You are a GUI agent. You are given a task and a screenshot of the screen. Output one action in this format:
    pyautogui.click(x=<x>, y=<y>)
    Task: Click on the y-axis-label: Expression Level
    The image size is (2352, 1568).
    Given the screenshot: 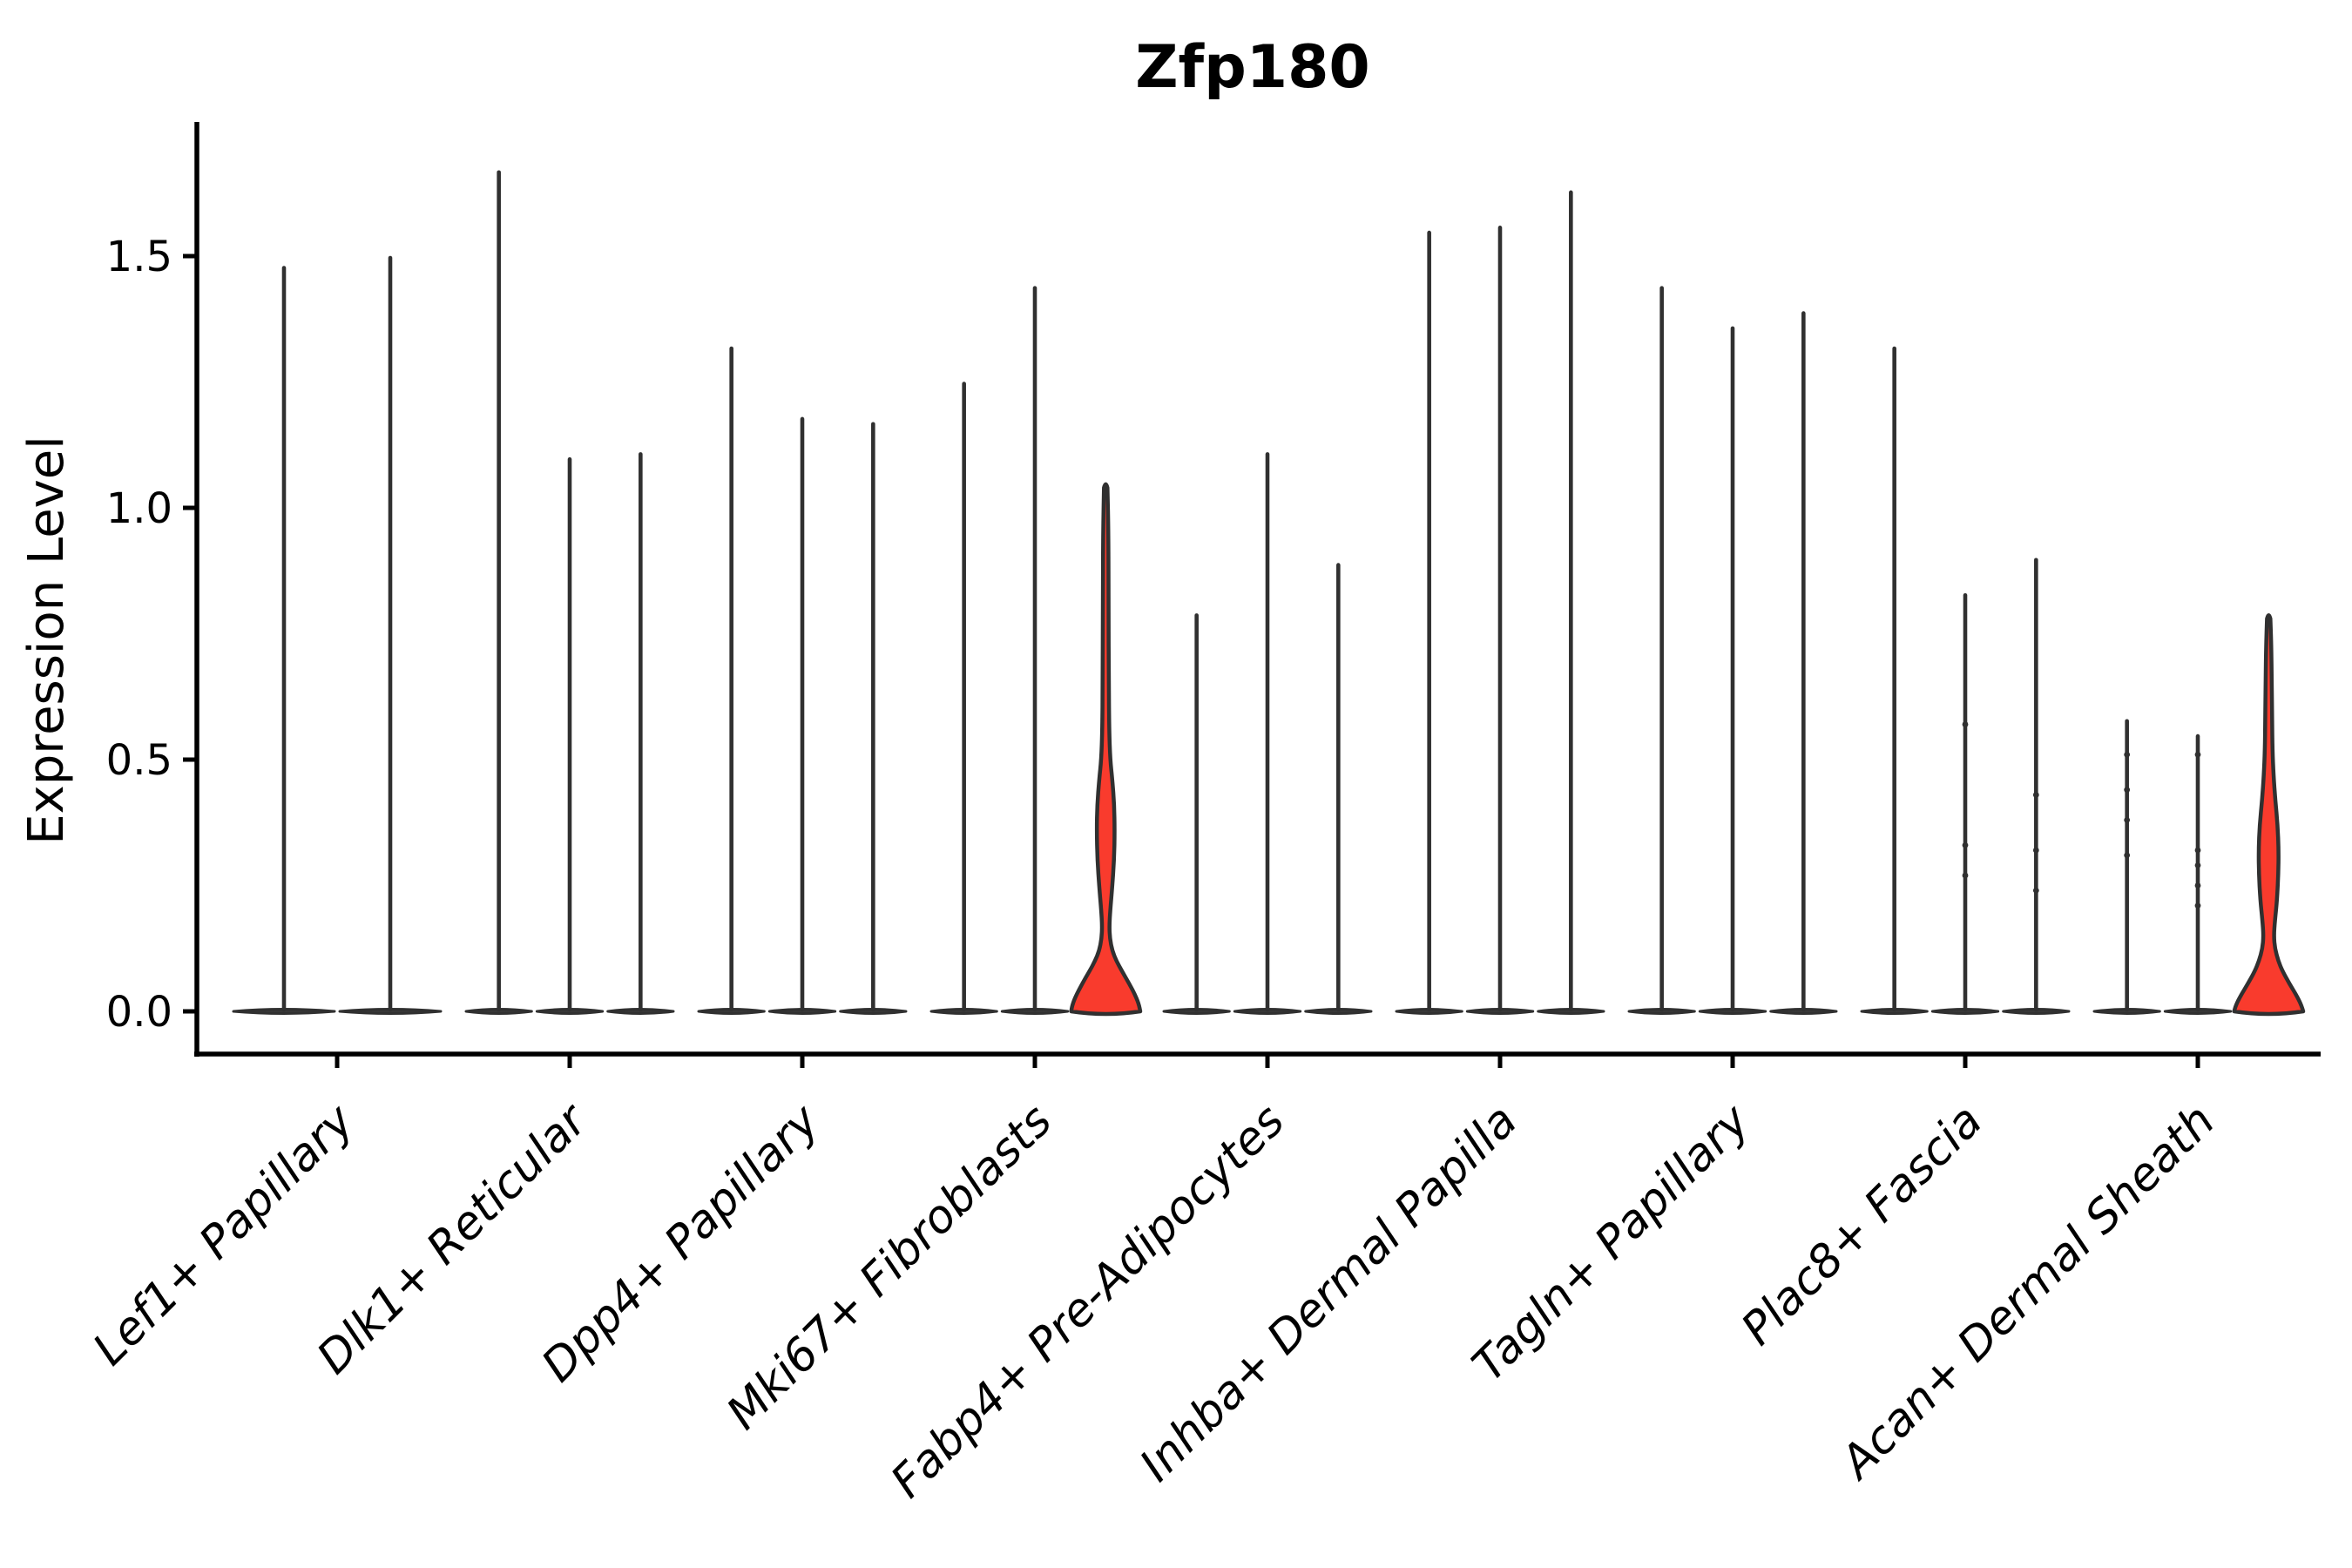 What is the action you would take?
    pyautogui.click(x=46, y=640)
    